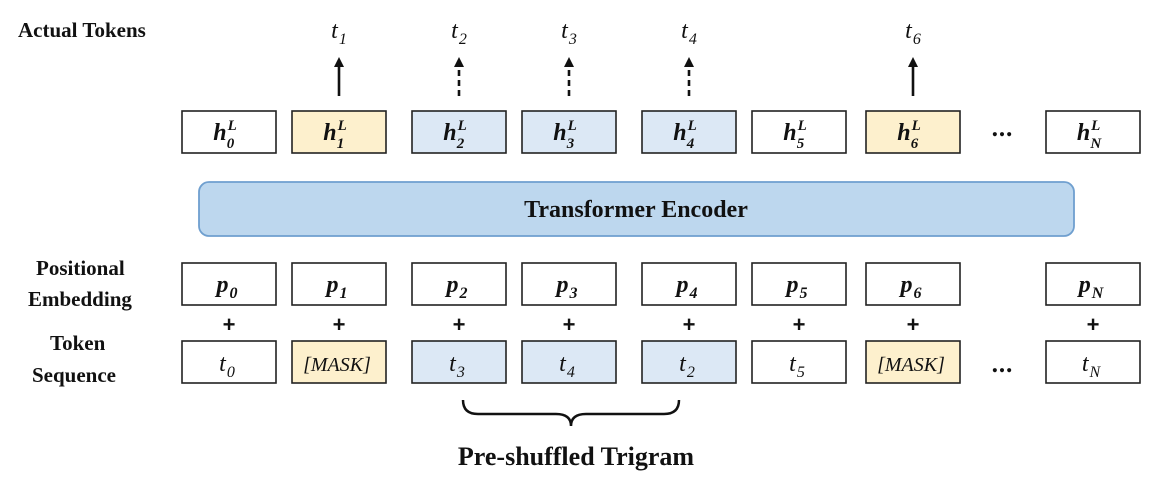 This screenshot has height=489, width=1169. I want to click on token-t2: t2, so click(687, 366).